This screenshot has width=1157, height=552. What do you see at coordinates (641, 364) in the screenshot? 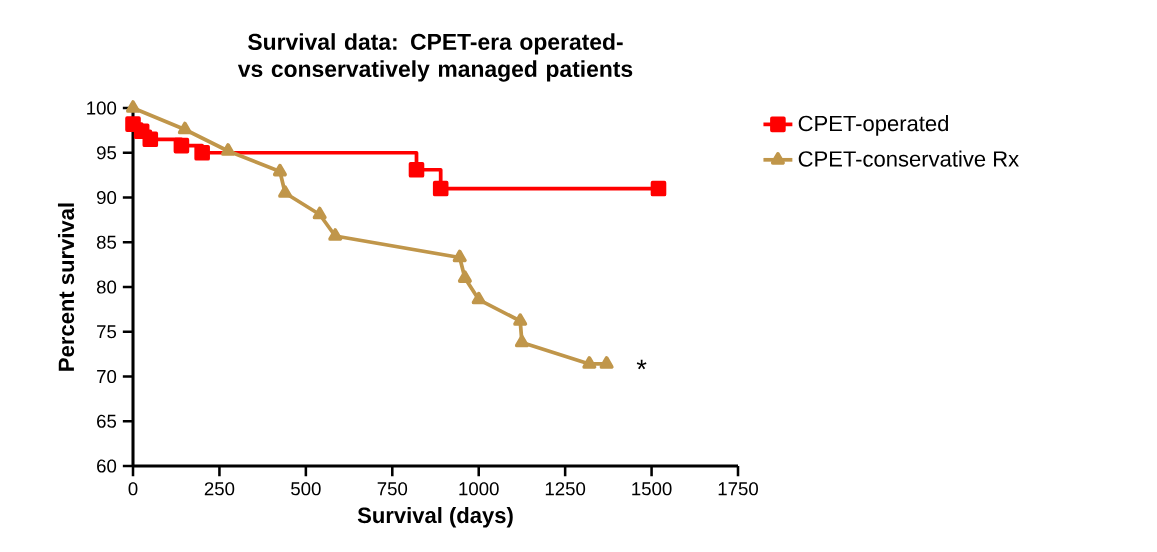
I see `annotation: *` at bounding box center [641, 364].